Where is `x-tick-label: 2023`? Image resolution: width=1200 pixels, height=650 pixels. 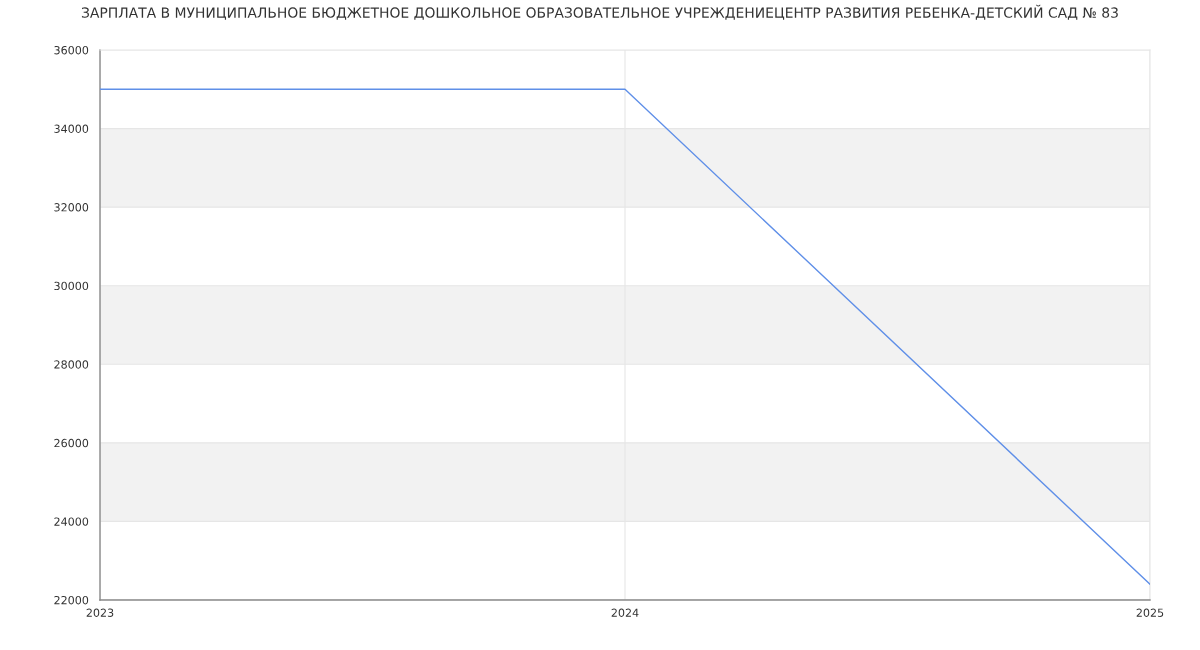
x-tick-label: 2023 is located at coordinates (100, 612).